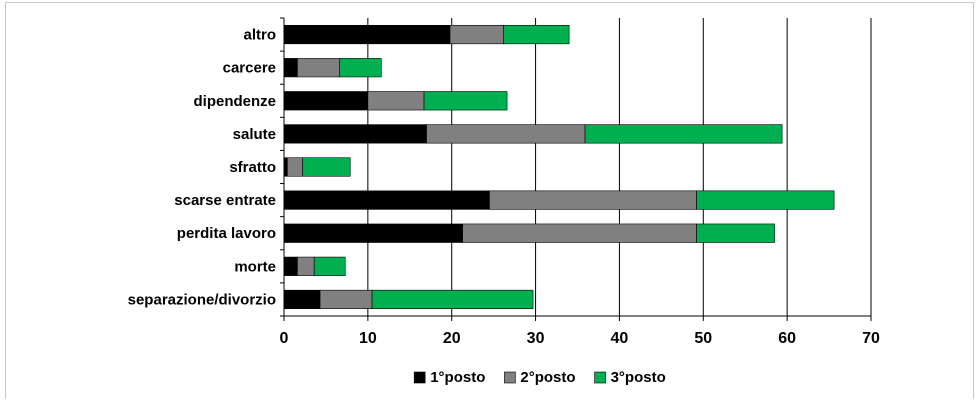 The width and height of the screenshot is (979, 405). Describe the element at coordinates (703, 338) in the screenshot. I see `x-tick-label: 50` at that location.